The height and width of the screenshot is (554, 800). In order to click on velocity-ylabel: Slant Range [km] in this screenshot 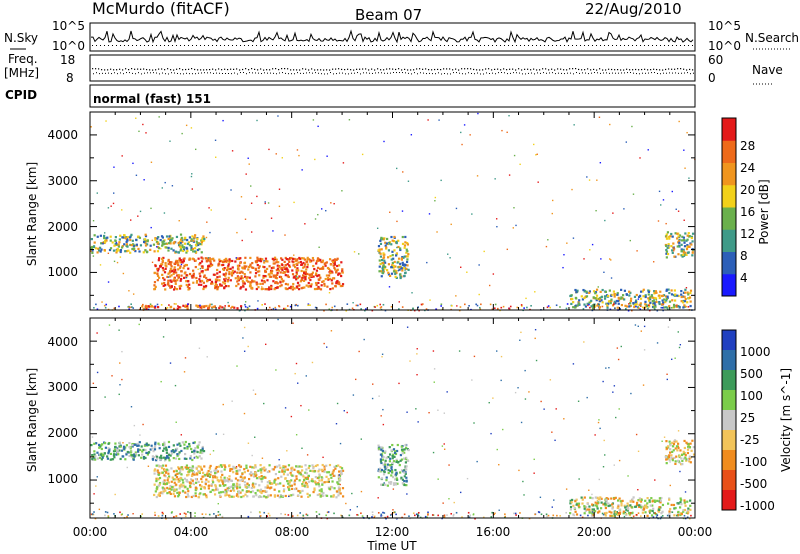, I will do `click(32, 420)`.